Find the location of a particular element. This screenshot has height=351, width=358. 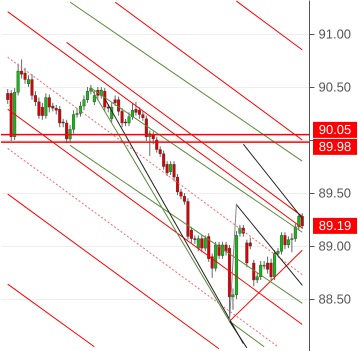

y-tick-label: 90.50 is located at coordinates (335, 86).